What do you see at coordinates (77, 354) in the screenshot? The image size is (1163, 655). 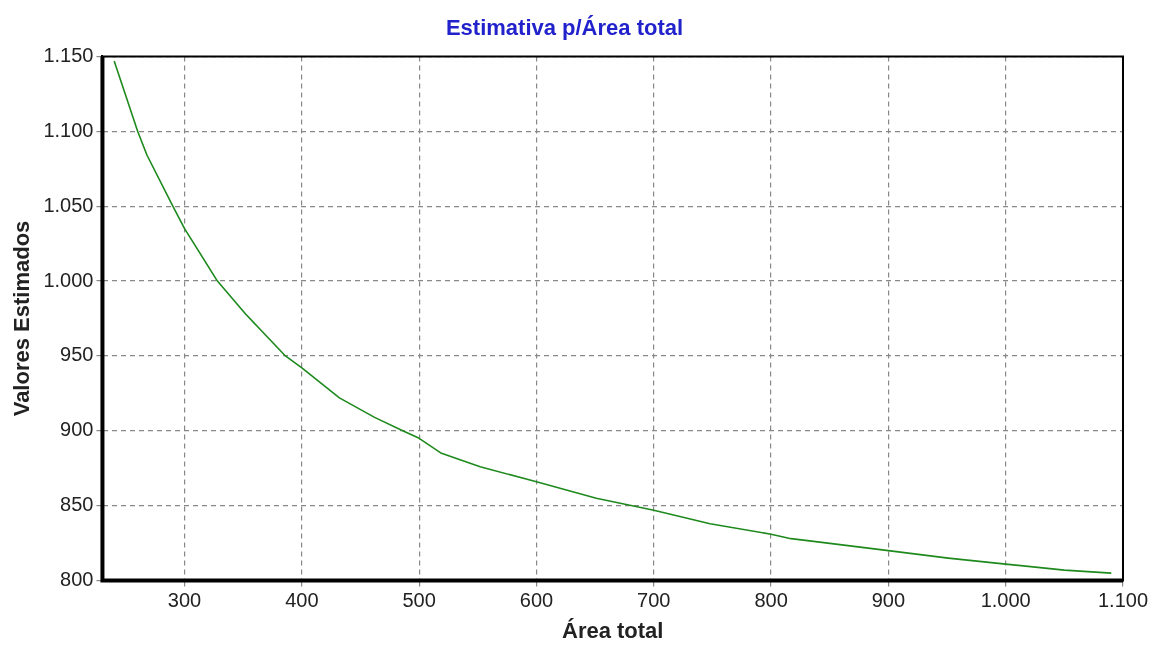 I see `y-tick-label: 950` at bounding box center [77, 354].